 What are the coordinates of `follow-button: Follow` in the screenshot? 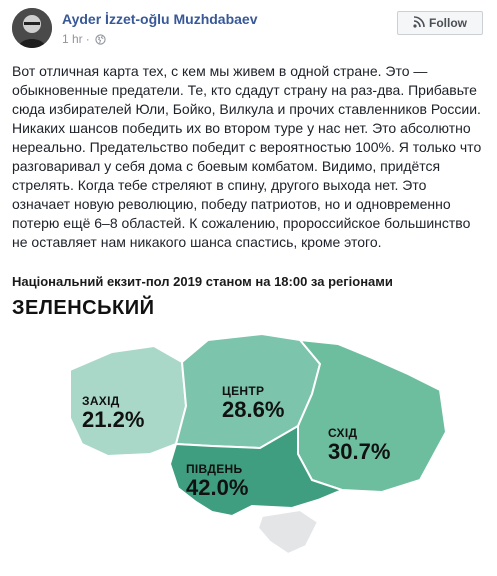 It's located at (440, 23).